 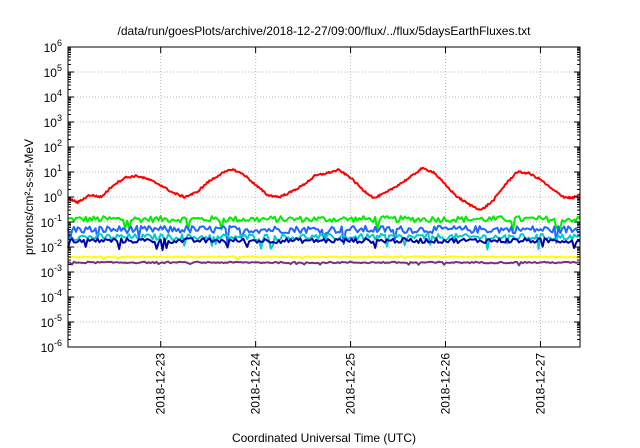 I want to click on x-tick-label: 2018-12-24, so click(x=256, y=384).